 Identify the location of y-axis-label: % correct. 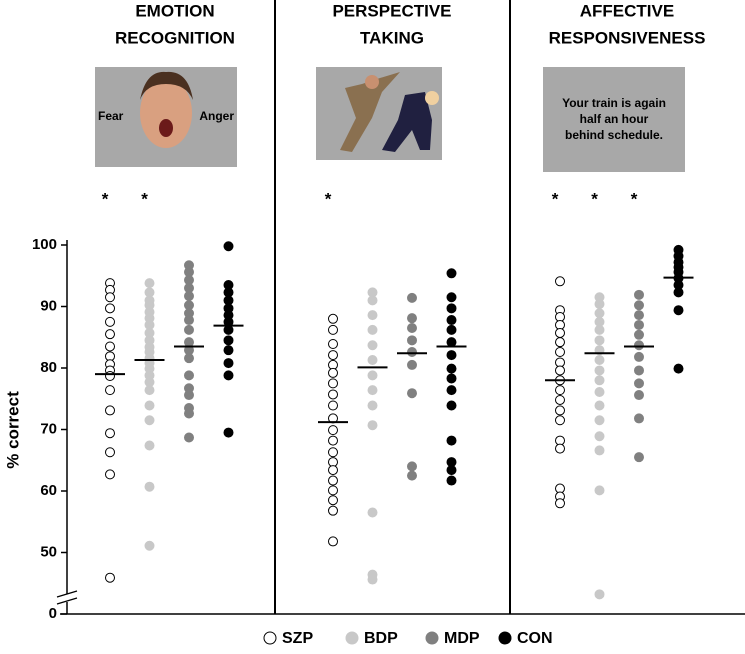
(12, 430).